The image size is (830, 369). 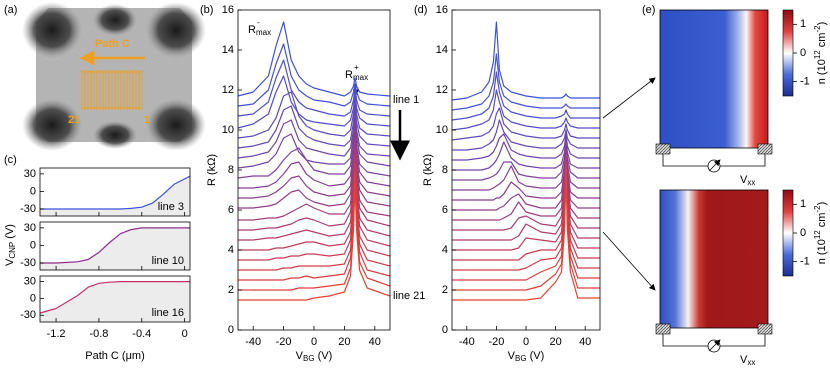 What do you see at coordinates (98, 334) in the screenshot?
I see `x-tick-label: -0.8` at bounding box center [98, 334].